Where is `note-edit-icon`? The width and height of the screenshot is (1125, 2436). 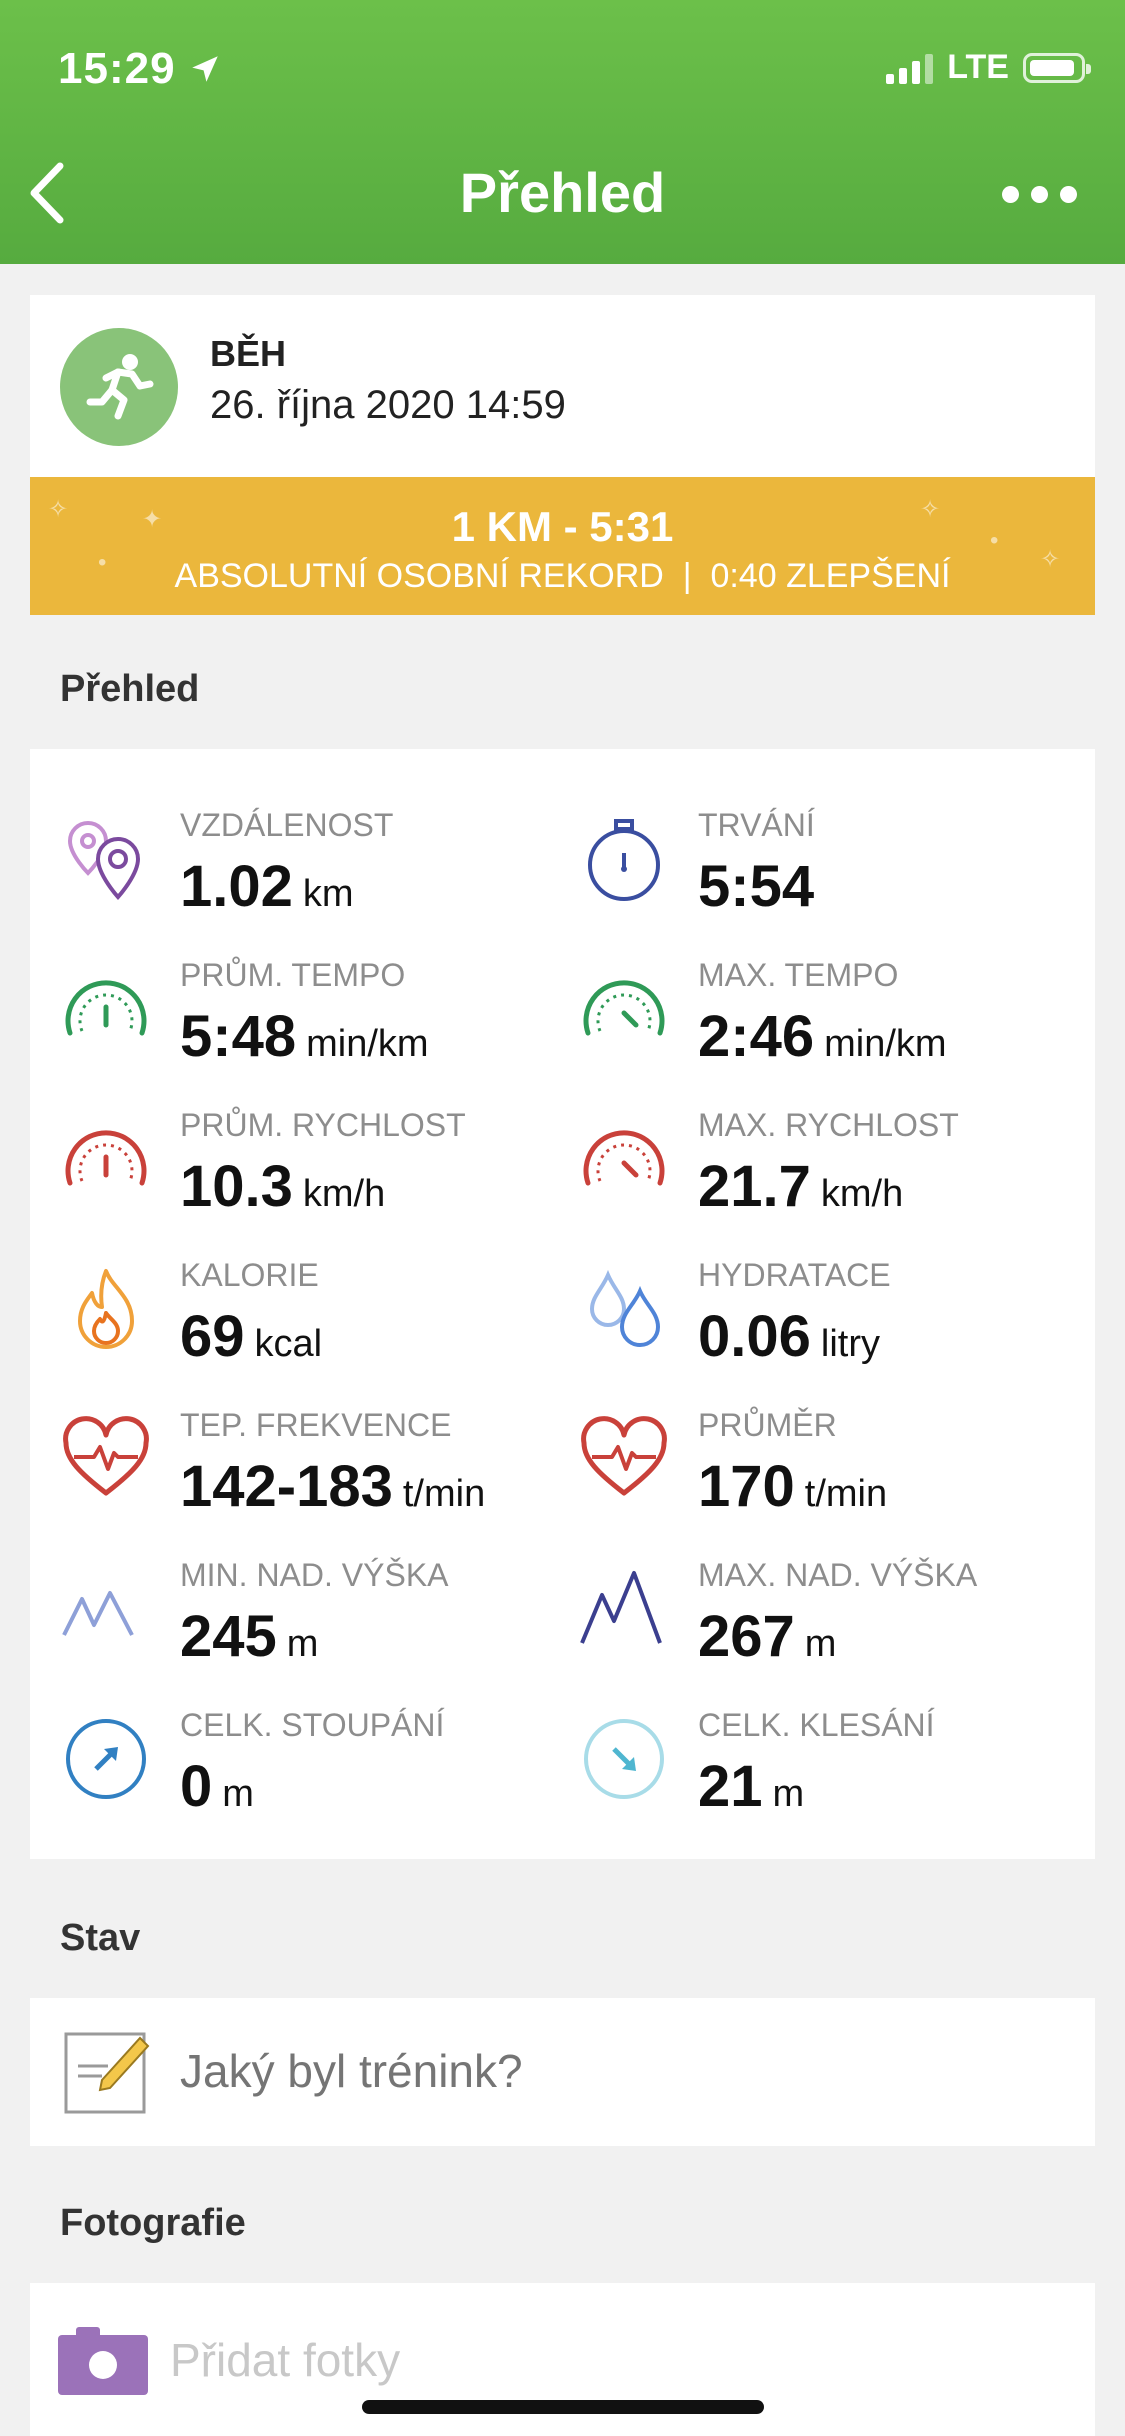 note-edit-icon is located at coordinates (107, 2073).